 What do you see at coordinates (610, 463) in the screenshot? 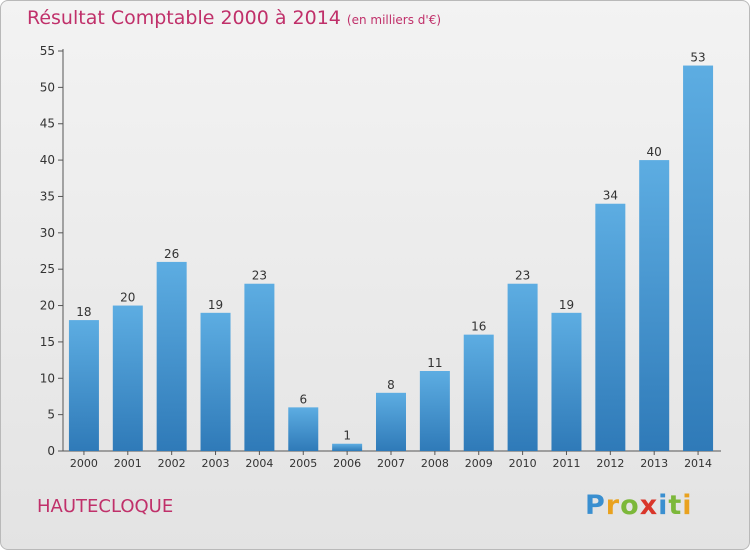
I see `x-tick-label: 2012` at bounding box center [610, 463].